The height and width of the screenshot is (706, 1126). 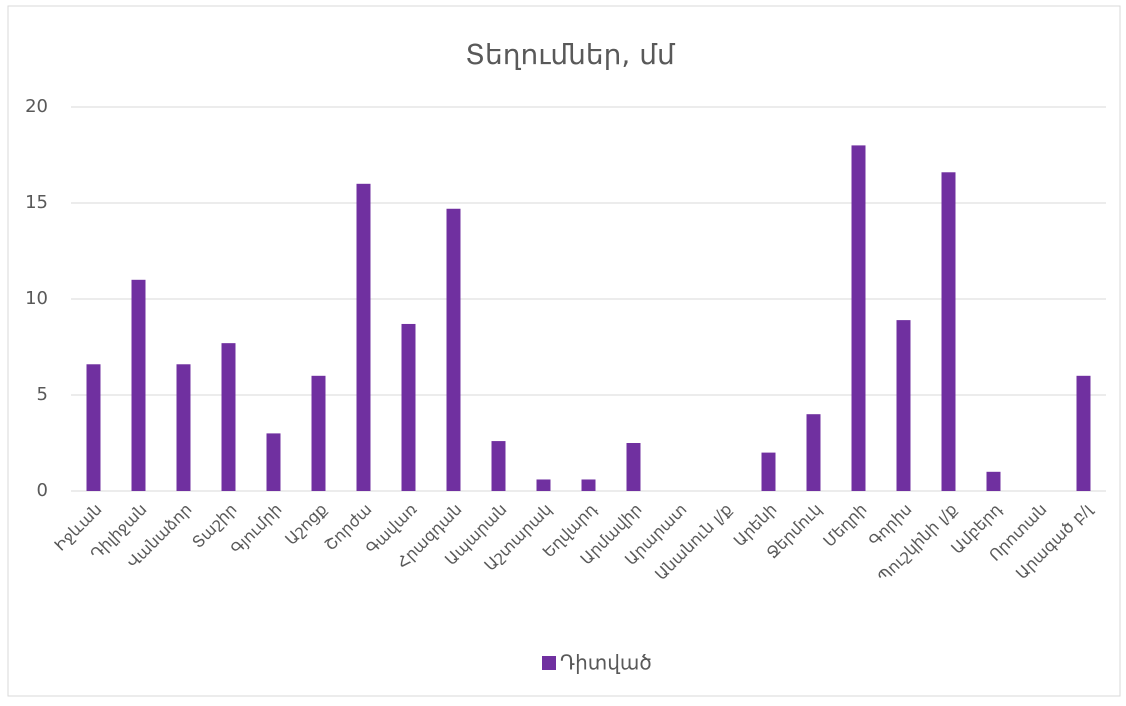 What do you see at coordinates (36, 106) in the screenshot?
I see `y-tick-label: 20` at bounding box center [36, 106].